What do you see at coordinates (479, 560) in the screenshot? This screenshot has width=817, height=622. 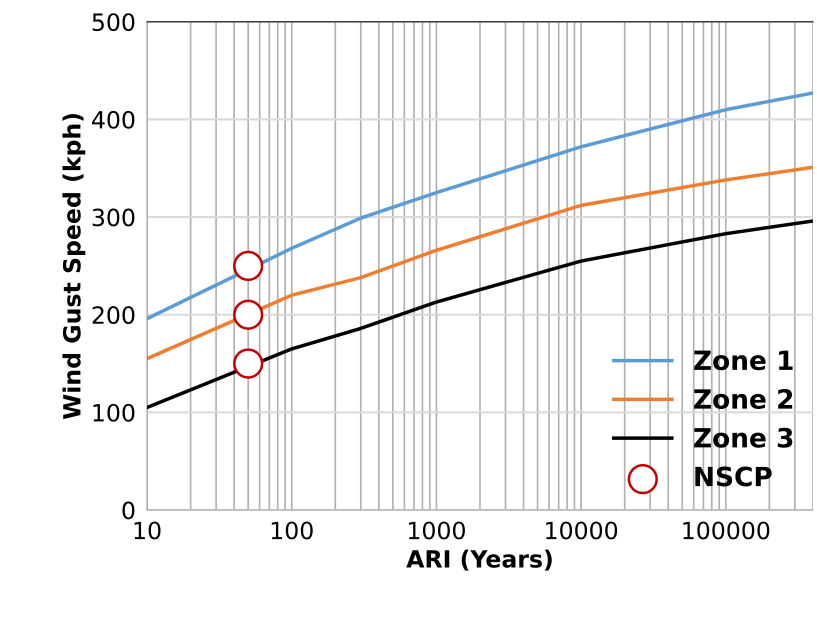 I see `x-axis-title: ARI (Years)` at bounding box center [479, 560].